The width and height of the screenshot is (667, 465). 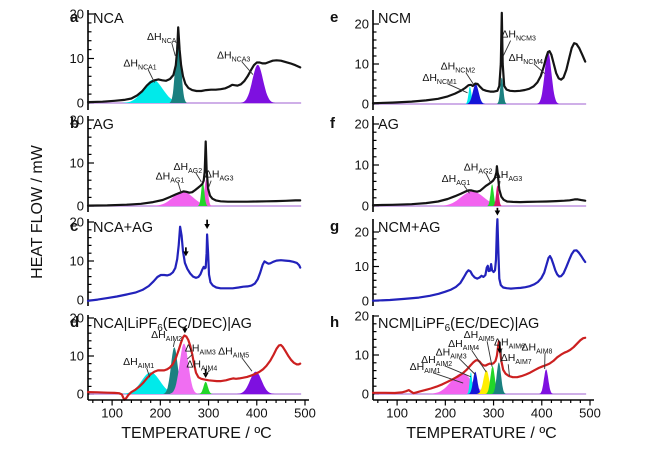 What do you see at coordinates (536, 348) in the screenshot?
I see `label-AIM8: ΔHAIM8` at bounding box center [536, 348].